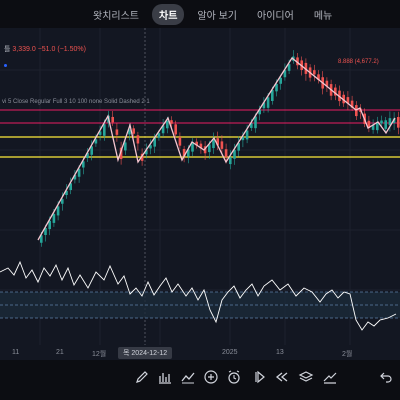 Image resolution: width=400 pixels, height=400 pixels. Describe the element at coordinates (330, 377) in the screenshot. I see `trend-icon` at that location.